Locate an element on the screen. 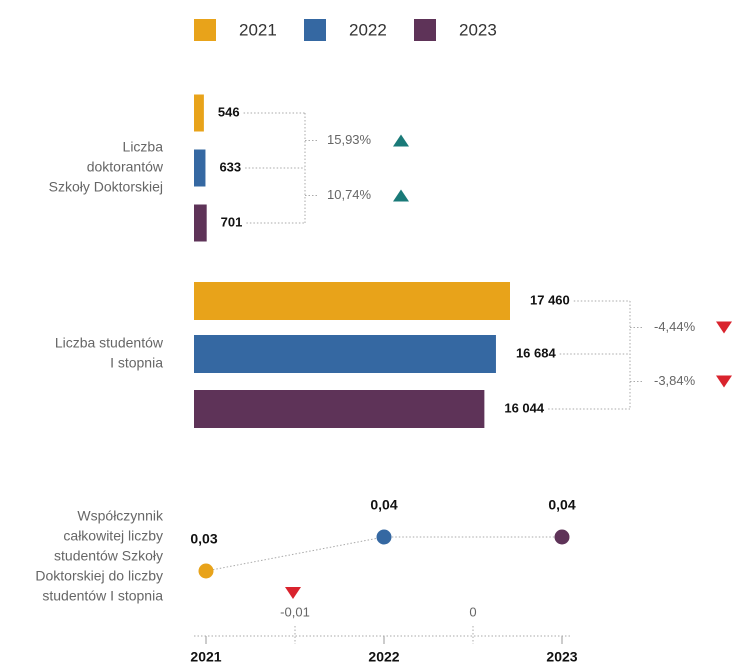 The width and height of the screenshot is (733, 666). value-label: 0,03 is located at coordinates (203, 539).